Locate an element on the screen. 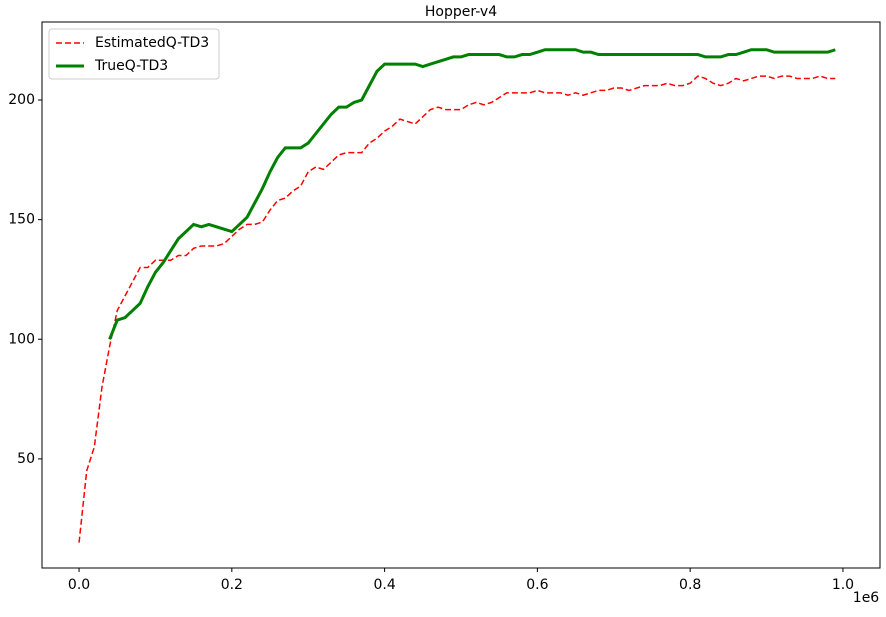 Image resolution: width=886 pixels, height=617 pixels. legend-label: TrueQ-TD3 is located at coordinates (131, 66).